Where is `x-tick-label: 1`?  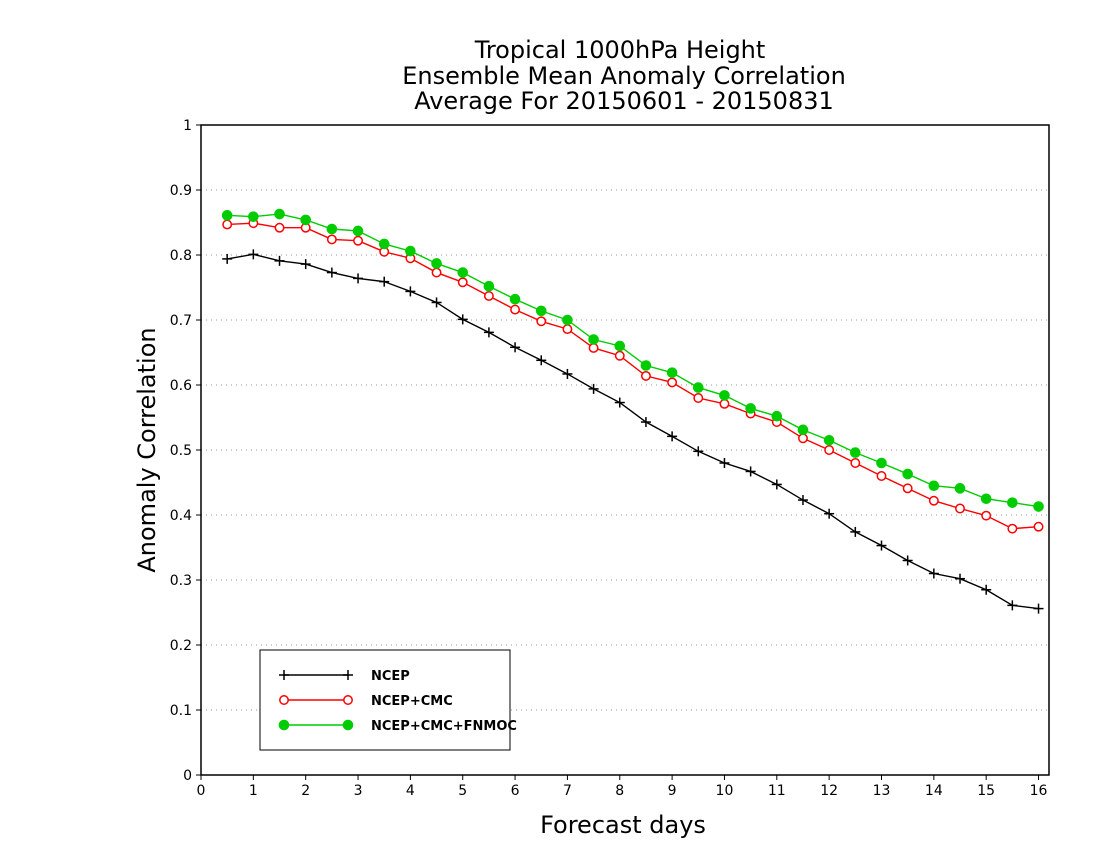
x-tick-label: 1 is located at coordinates (253, 791).